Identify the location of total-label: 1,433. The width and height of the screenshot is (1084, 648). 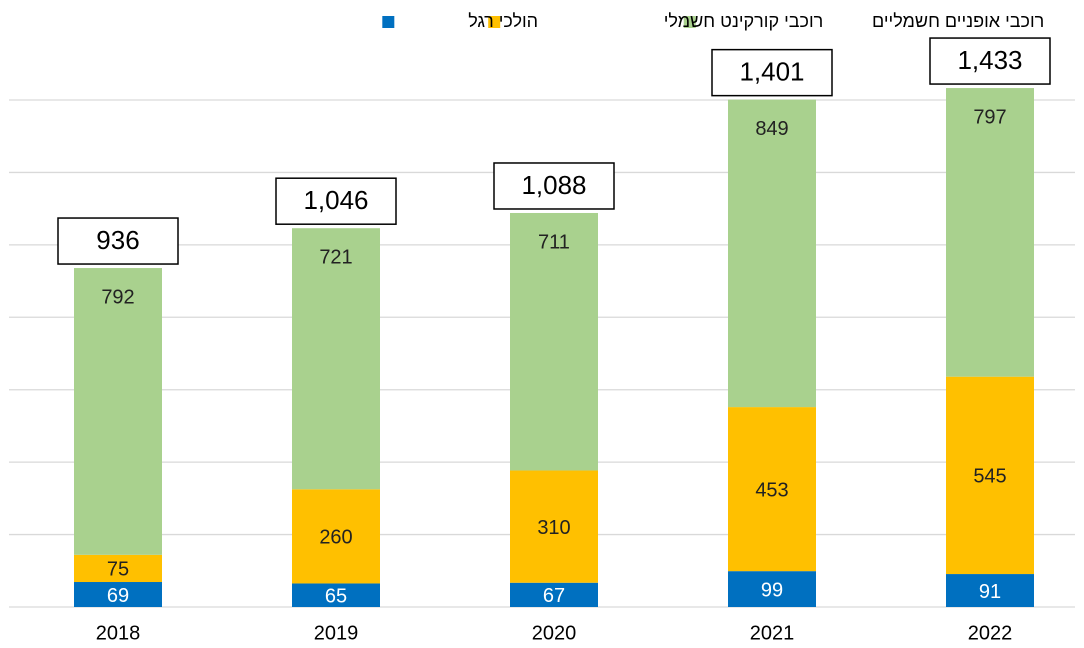
(989, 60).